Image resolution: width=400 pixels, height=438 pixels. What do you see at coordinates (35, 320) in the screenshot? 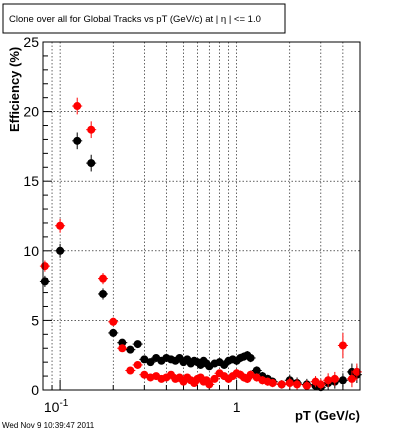
I see `y-tick-label: 5` at bounding box center [35, 320].